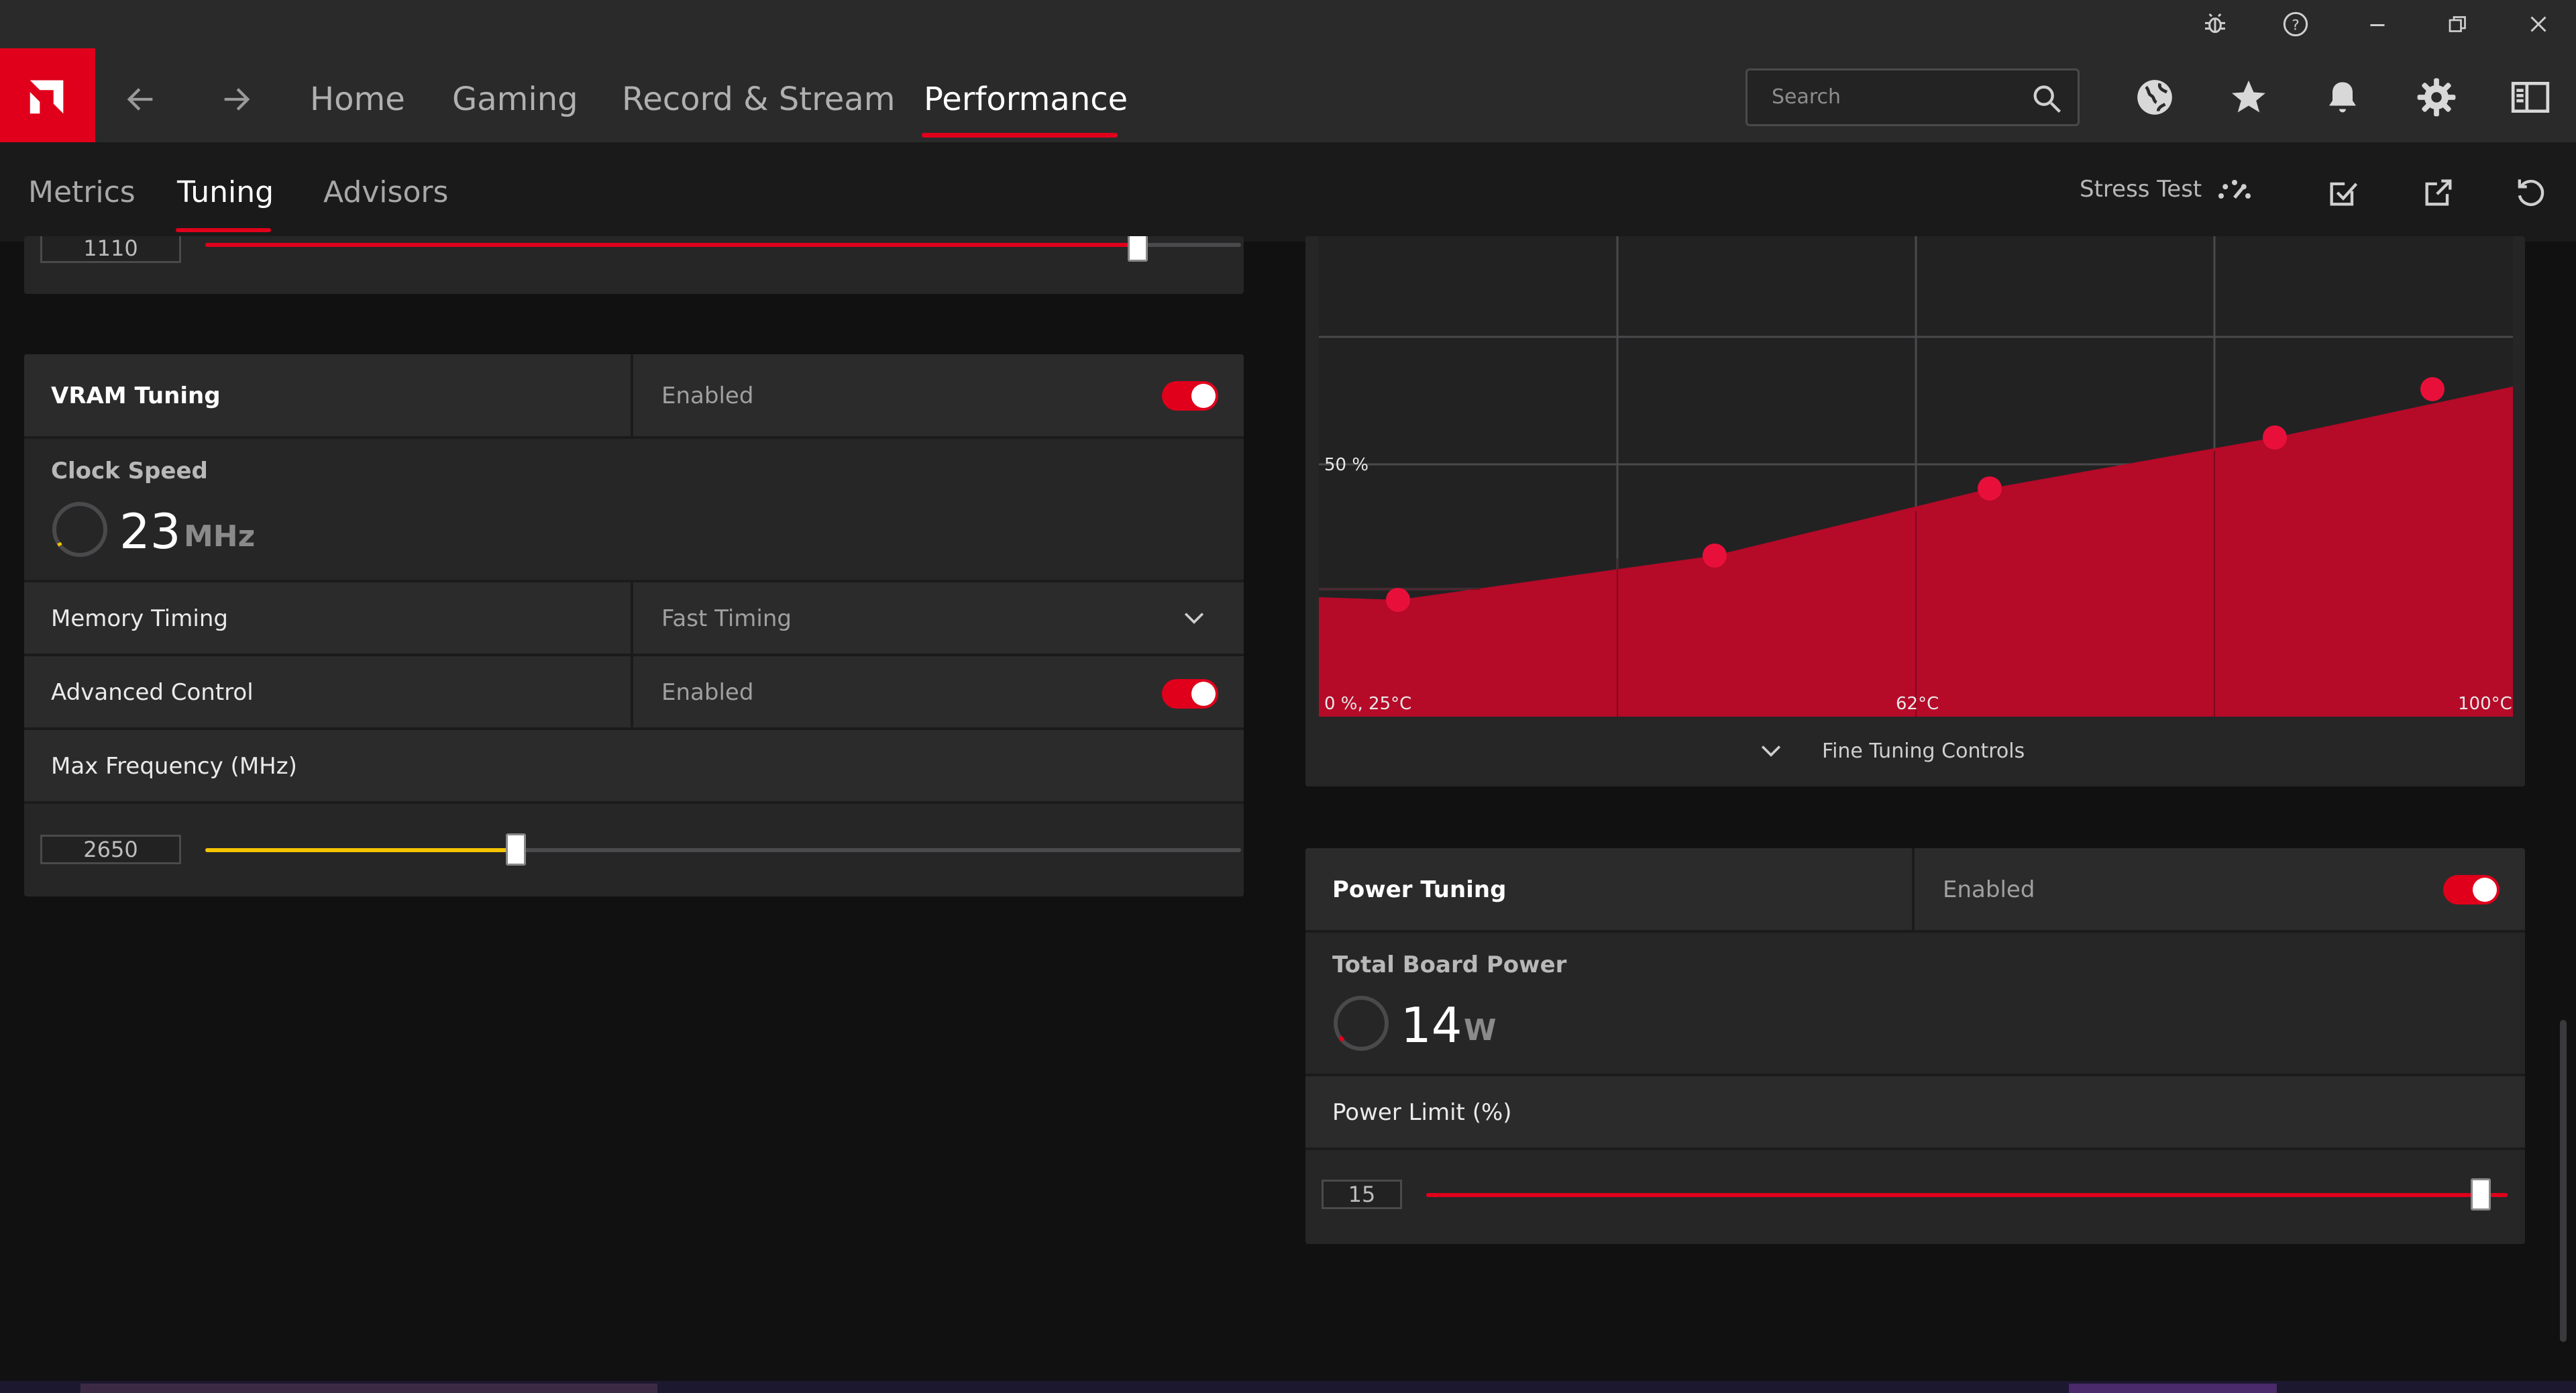 This screenshot has width=2576, height=1393. I want to click on max-frequency-value-box: 2650, so click(110, 849).